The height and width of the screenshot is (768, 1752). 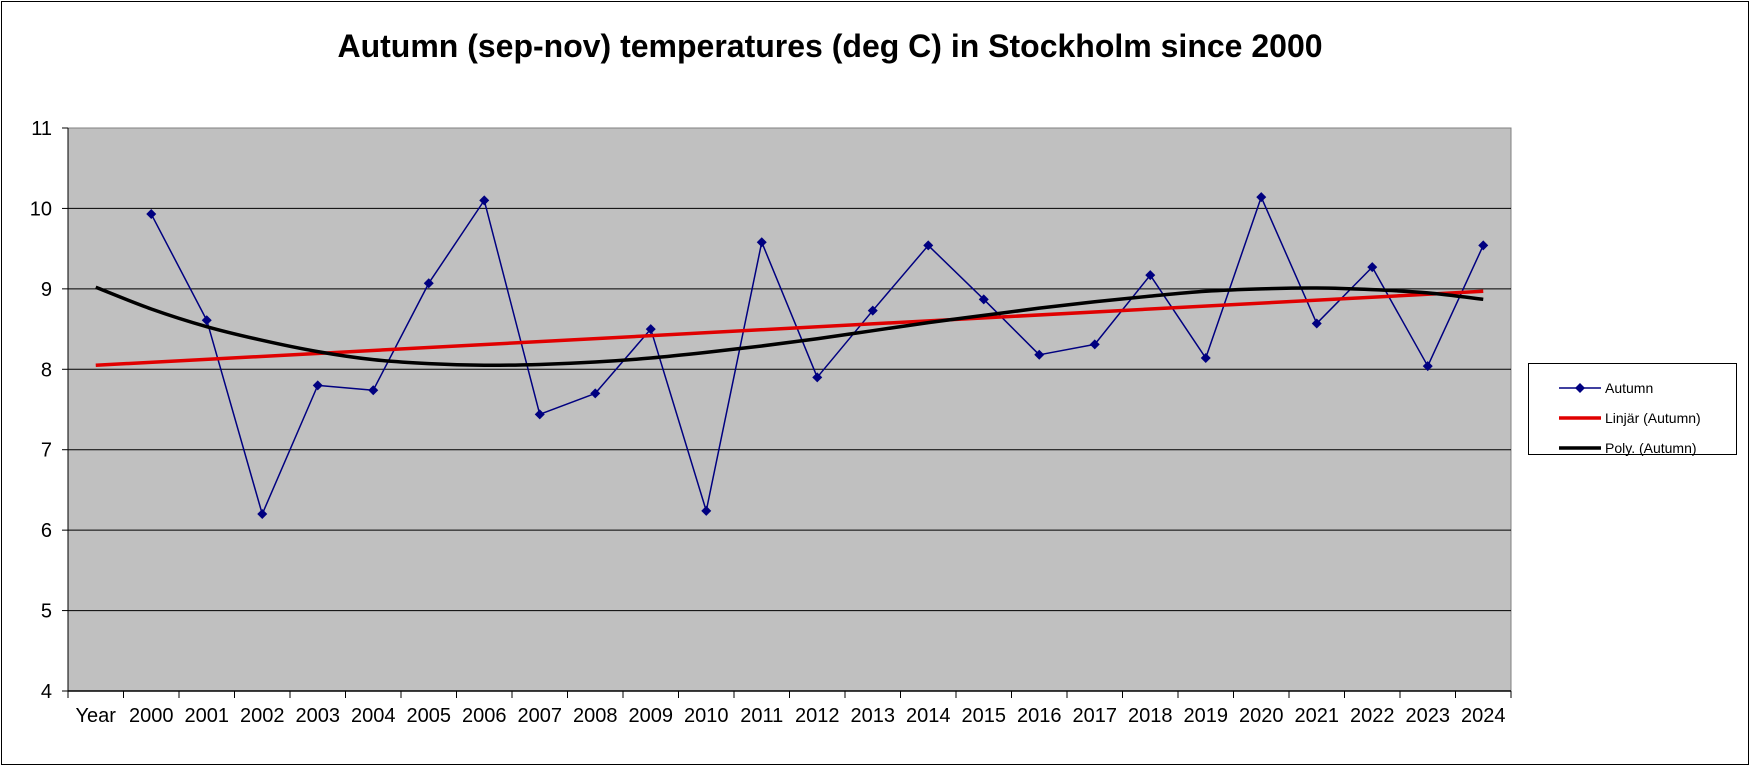 What do you see at coordinates (873, 716) in the screenshot?
I see `x-tick-label: 2013` at bounding box center [873, 716].